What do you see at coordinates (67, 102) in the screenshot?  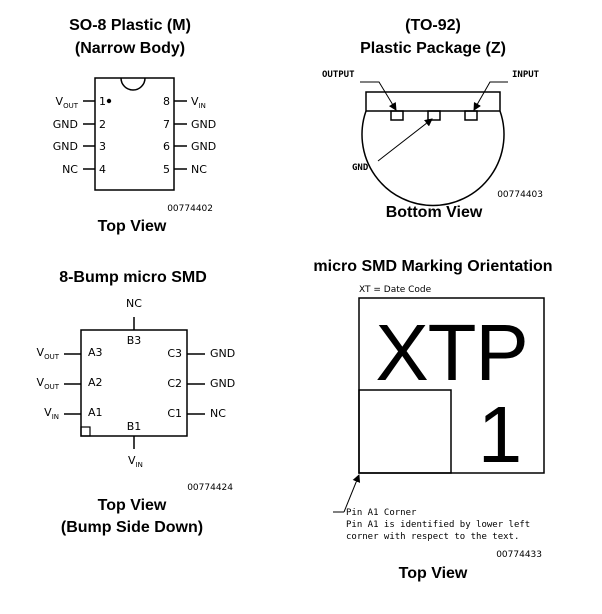 I see `so8-left-pin-label: VOUT` at bounding box center [67, 102].